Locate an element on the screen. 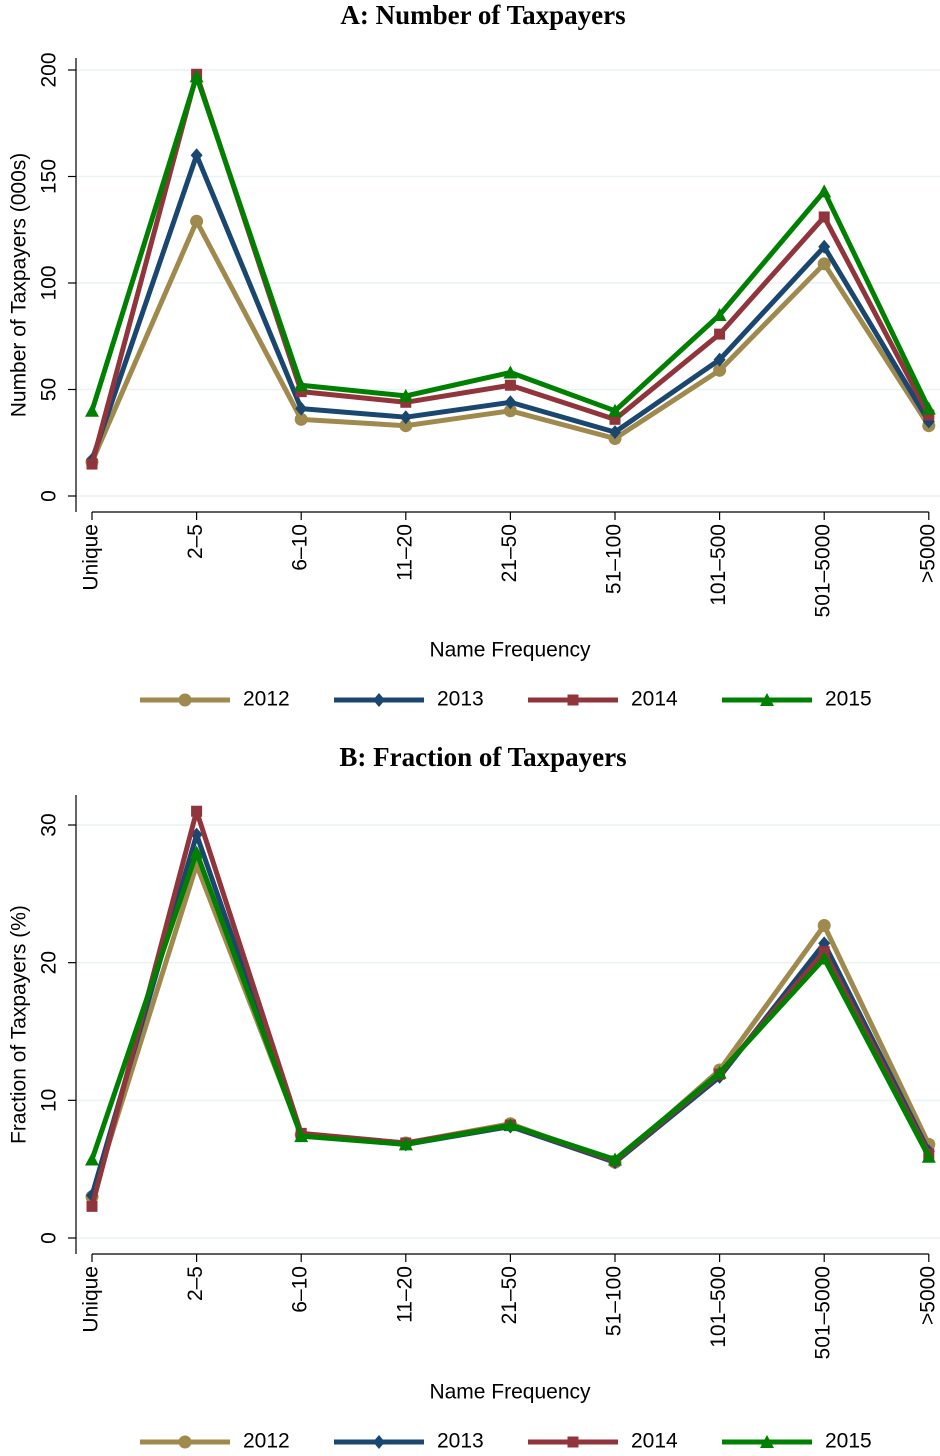  y-tick-label: 200 is located at coordinates (49, 69).